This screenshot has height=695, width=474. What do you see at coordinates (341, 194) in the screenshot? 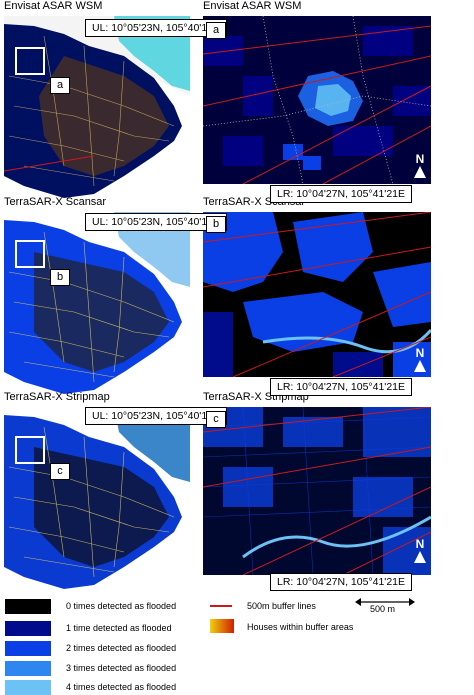
I see `lr-coordinates-a: LR: 10°04'27N, 105°41'21E` at bounding box center [341, 194].